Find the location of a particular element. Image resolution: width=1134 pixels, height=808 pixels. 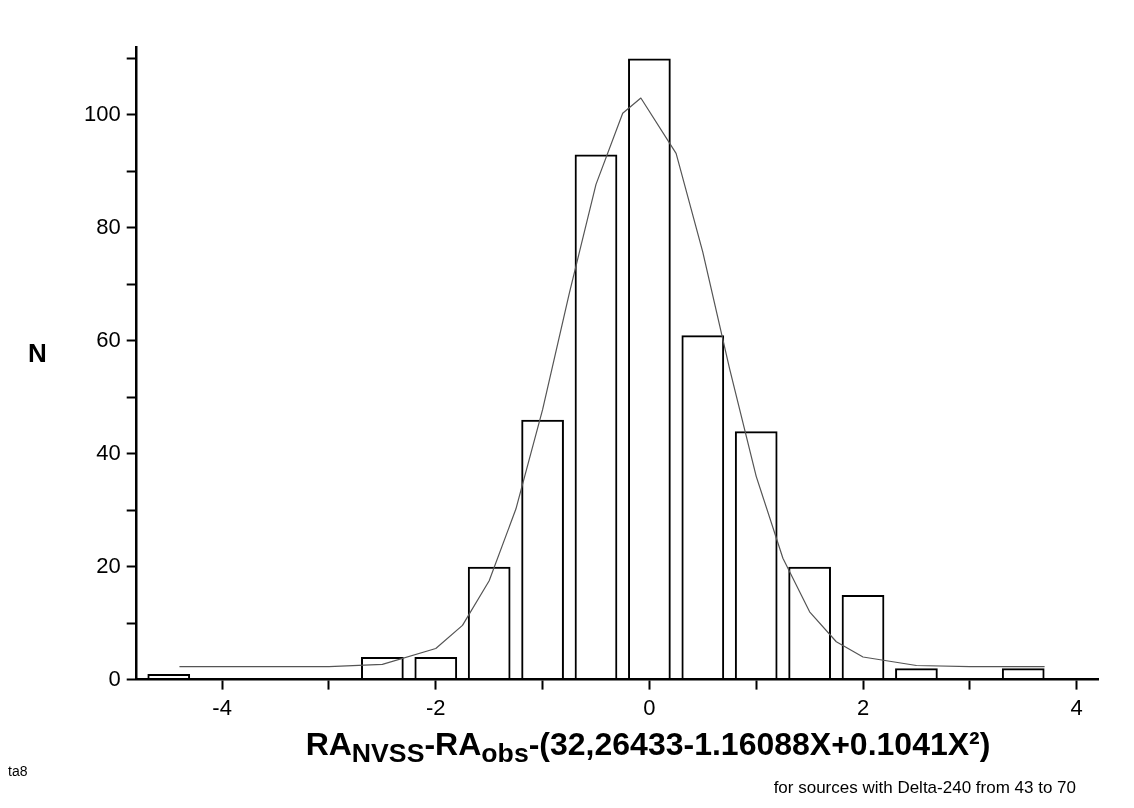

y-tick-label: 20 is located at coordinates (108, 565).